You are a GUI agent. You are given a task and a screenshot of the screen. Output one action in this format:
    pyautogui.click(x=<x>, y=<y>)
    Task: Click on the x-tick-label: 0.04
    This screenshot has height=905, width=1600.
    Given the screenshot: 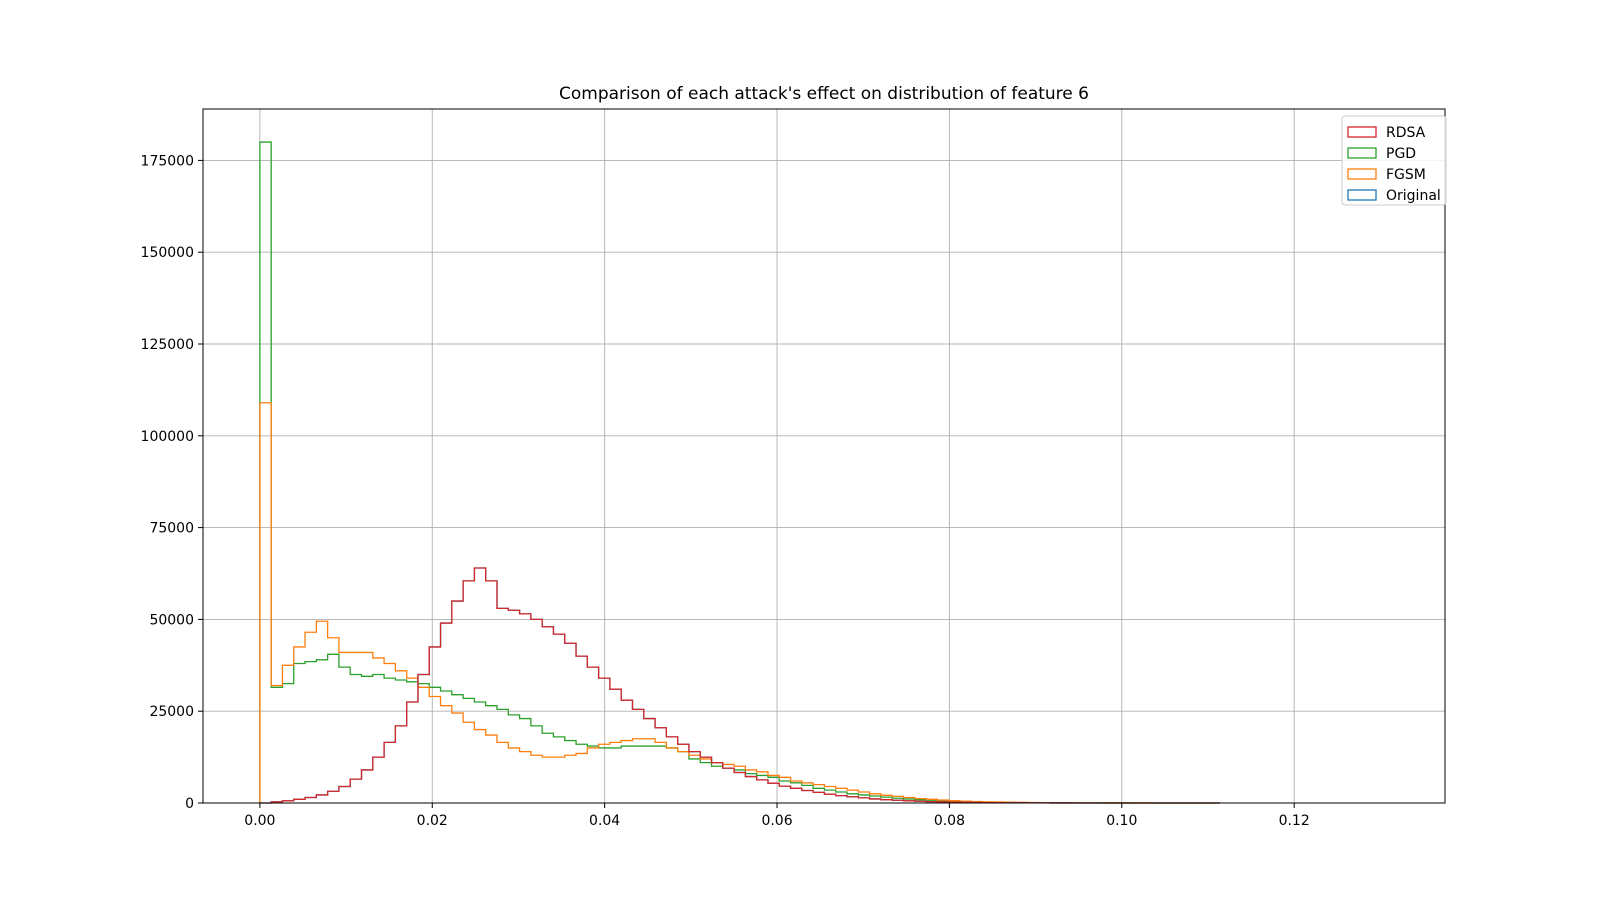 What is the action you would take?
    pyautogui.click(x=604, y=821)
    